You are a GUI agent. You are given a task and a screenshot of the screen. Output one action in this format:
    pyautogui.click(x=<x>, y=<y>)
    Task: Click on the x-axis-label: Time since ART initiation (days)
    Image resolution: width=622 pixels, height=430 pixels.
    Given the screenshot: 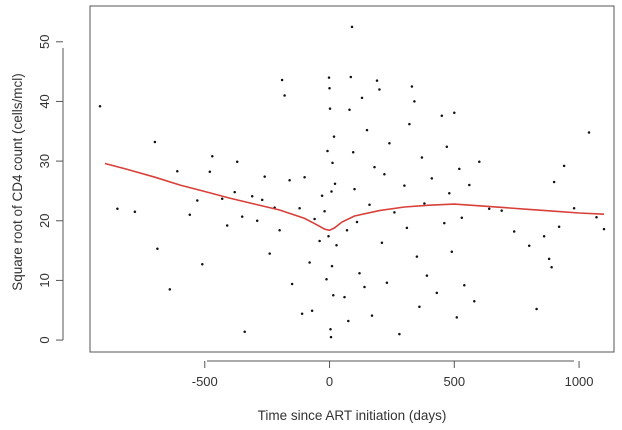 What is the action you would take?
    pyautogui.click(x=352, y=415)
    